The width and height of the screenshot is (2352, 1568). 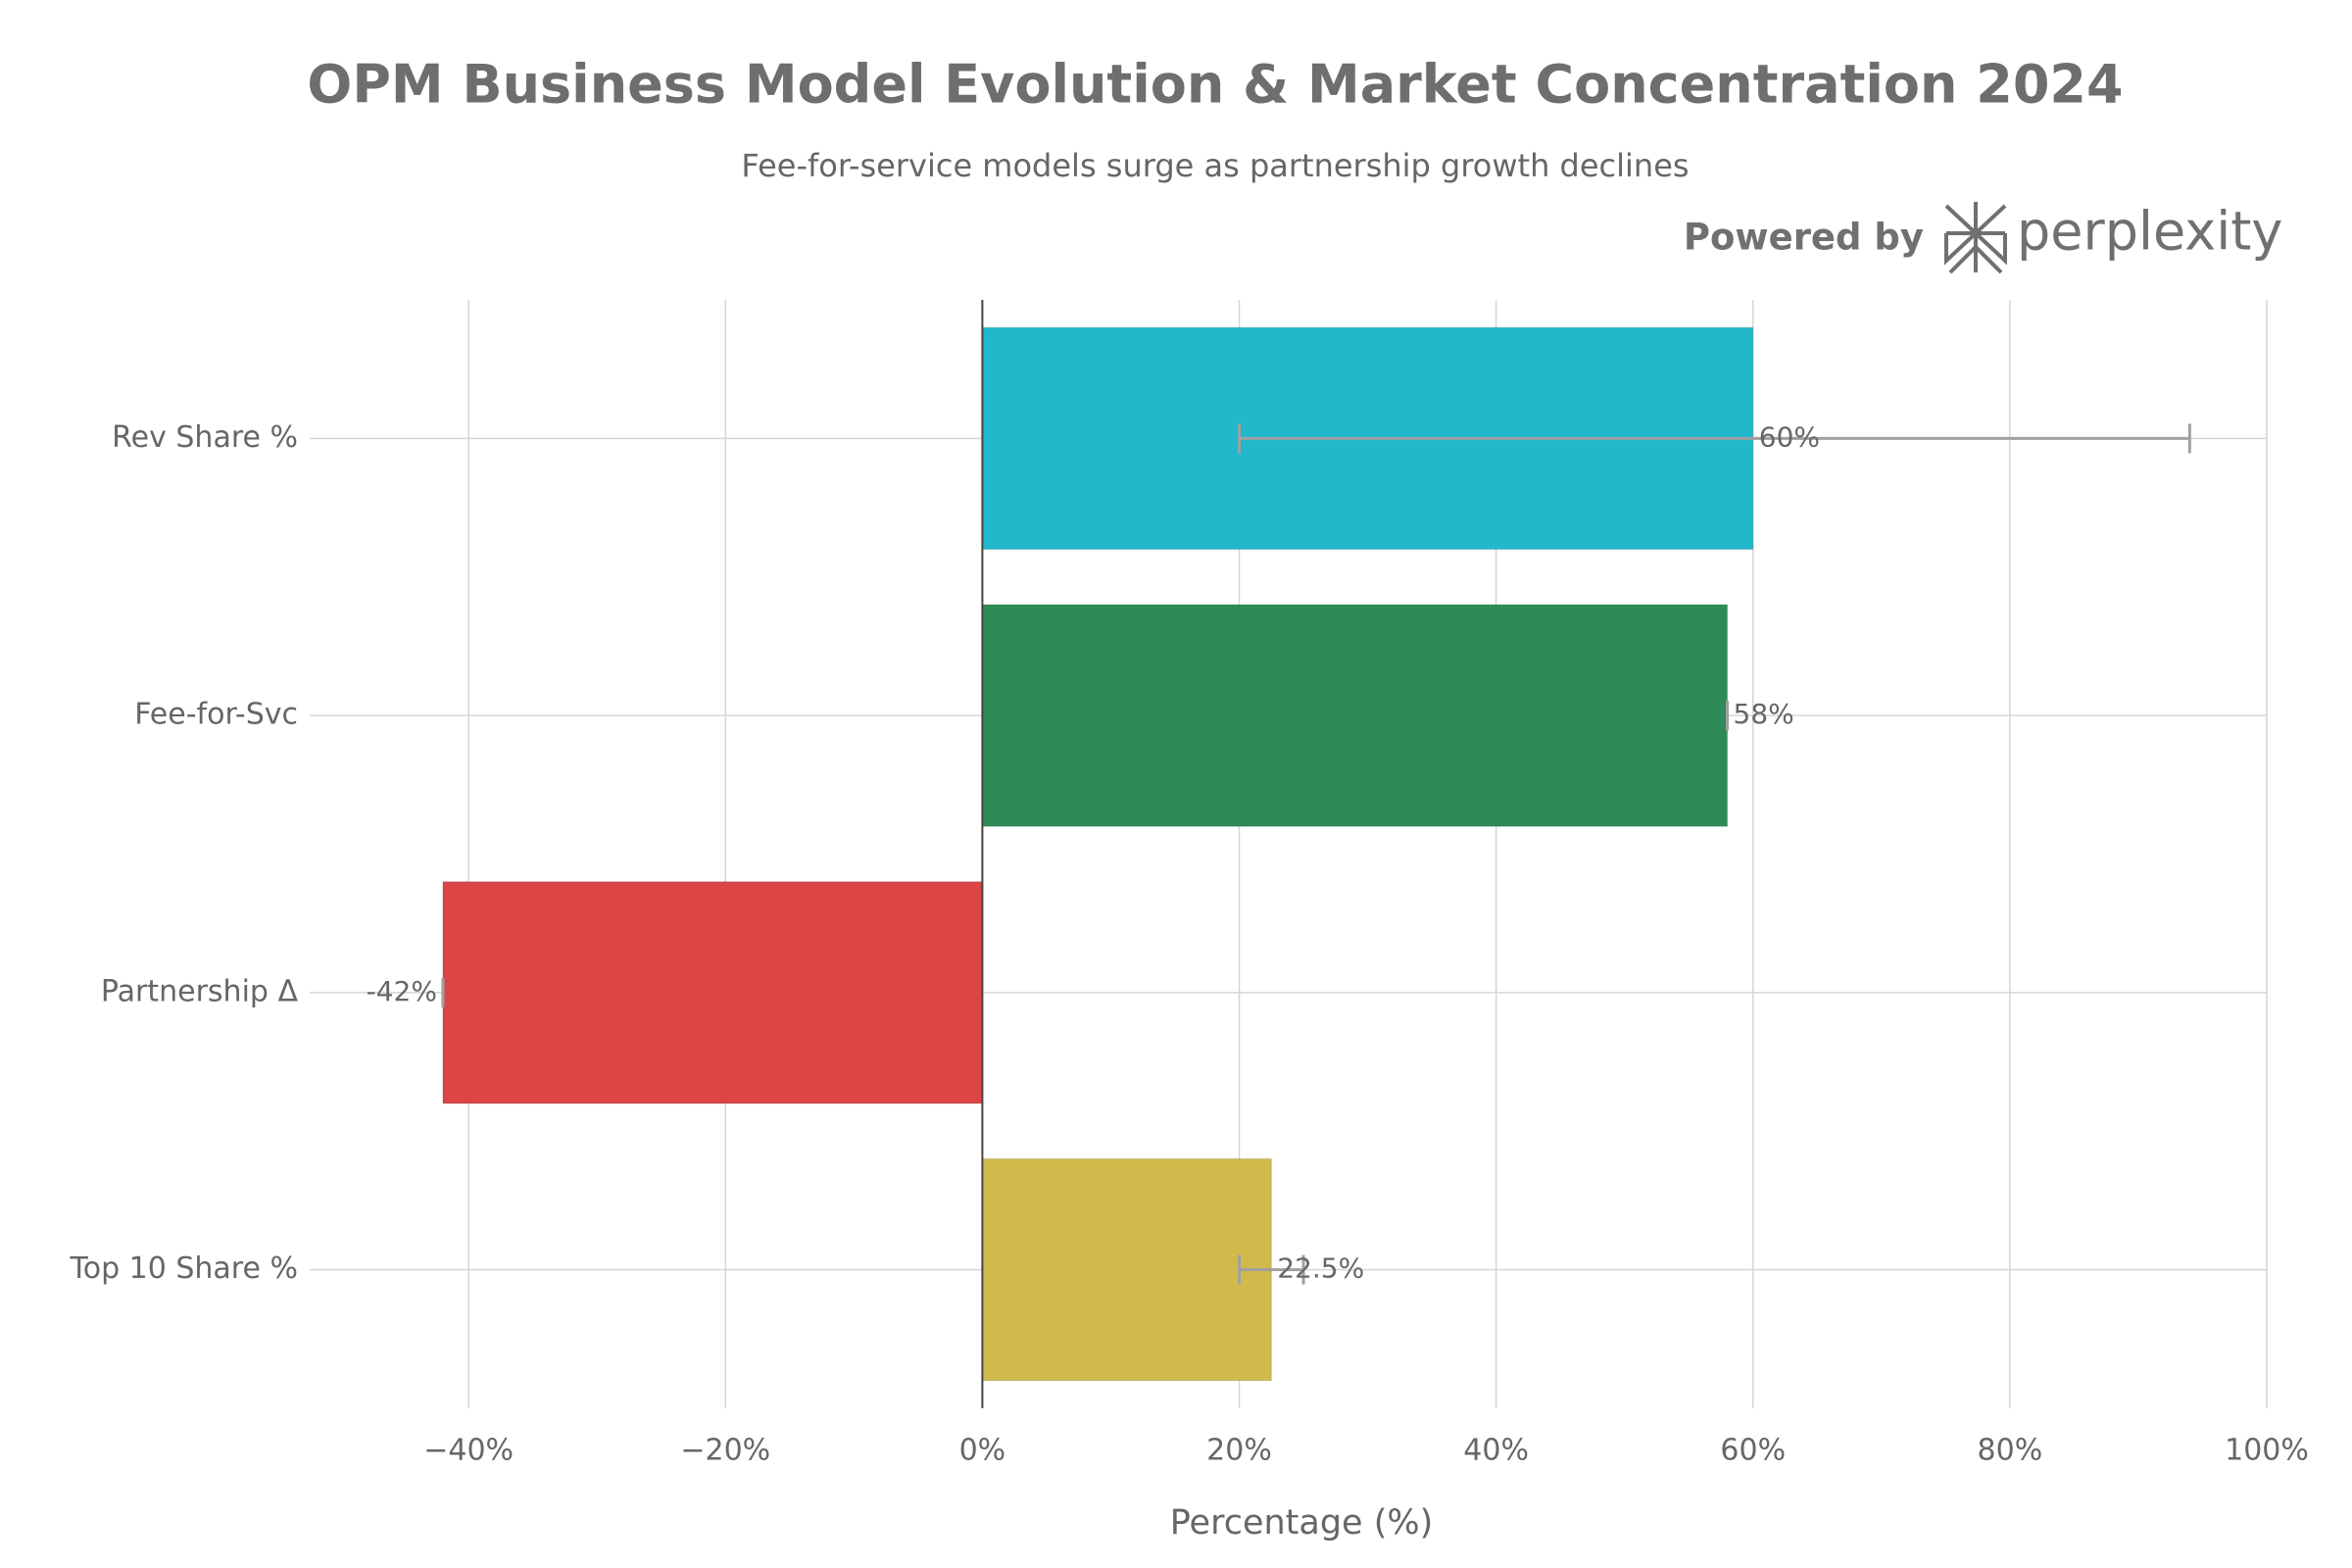 I want to click on value-label: 60%, so click(x=1789, y=436).